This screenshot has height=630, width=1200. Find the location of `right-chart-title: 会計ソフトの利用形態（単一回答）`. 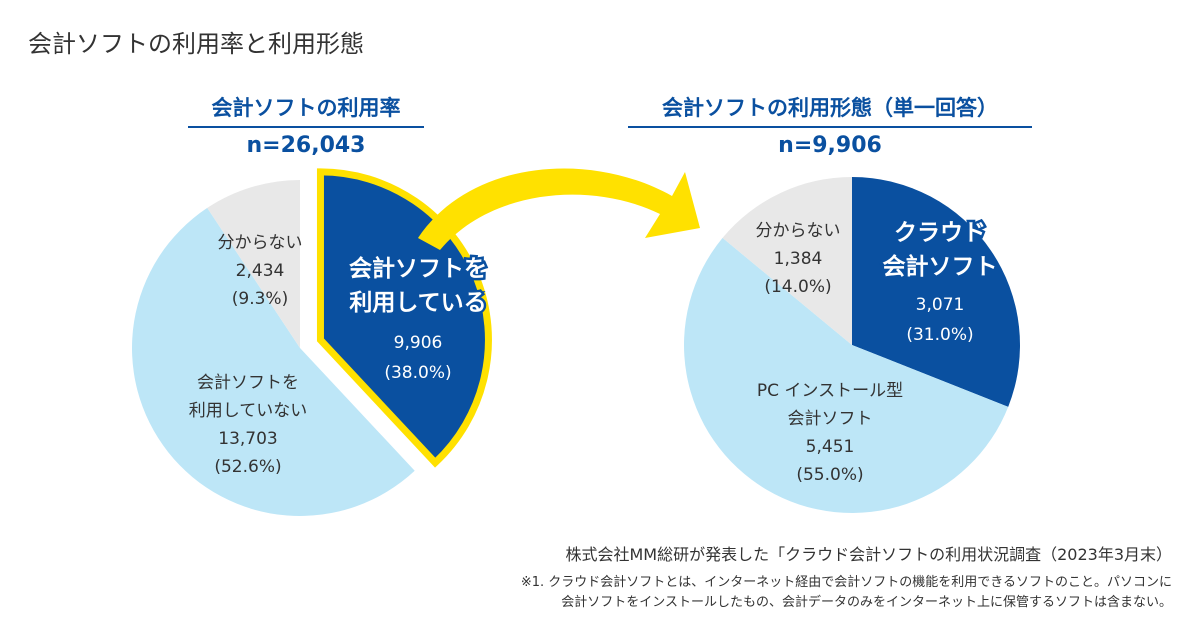

right-chart-title: 会計ソフトの利用形態（単一回答） is located at coordinates (830, 110).